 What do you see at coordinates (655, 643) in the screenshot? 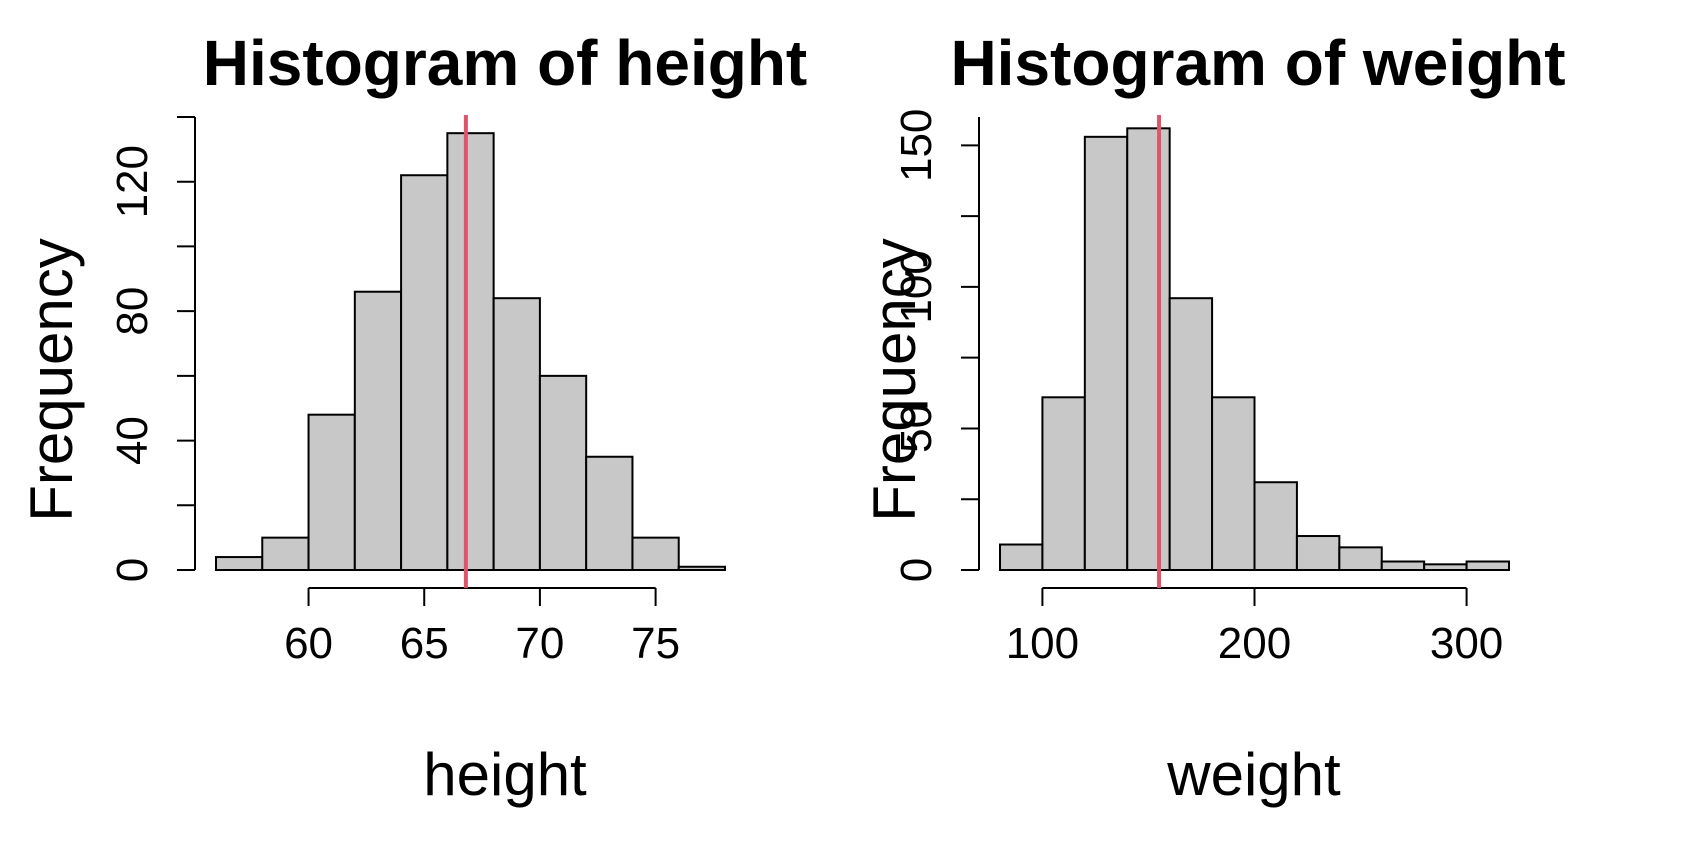
I see `x-tick-label: 75` at bounding box center [655, 643].